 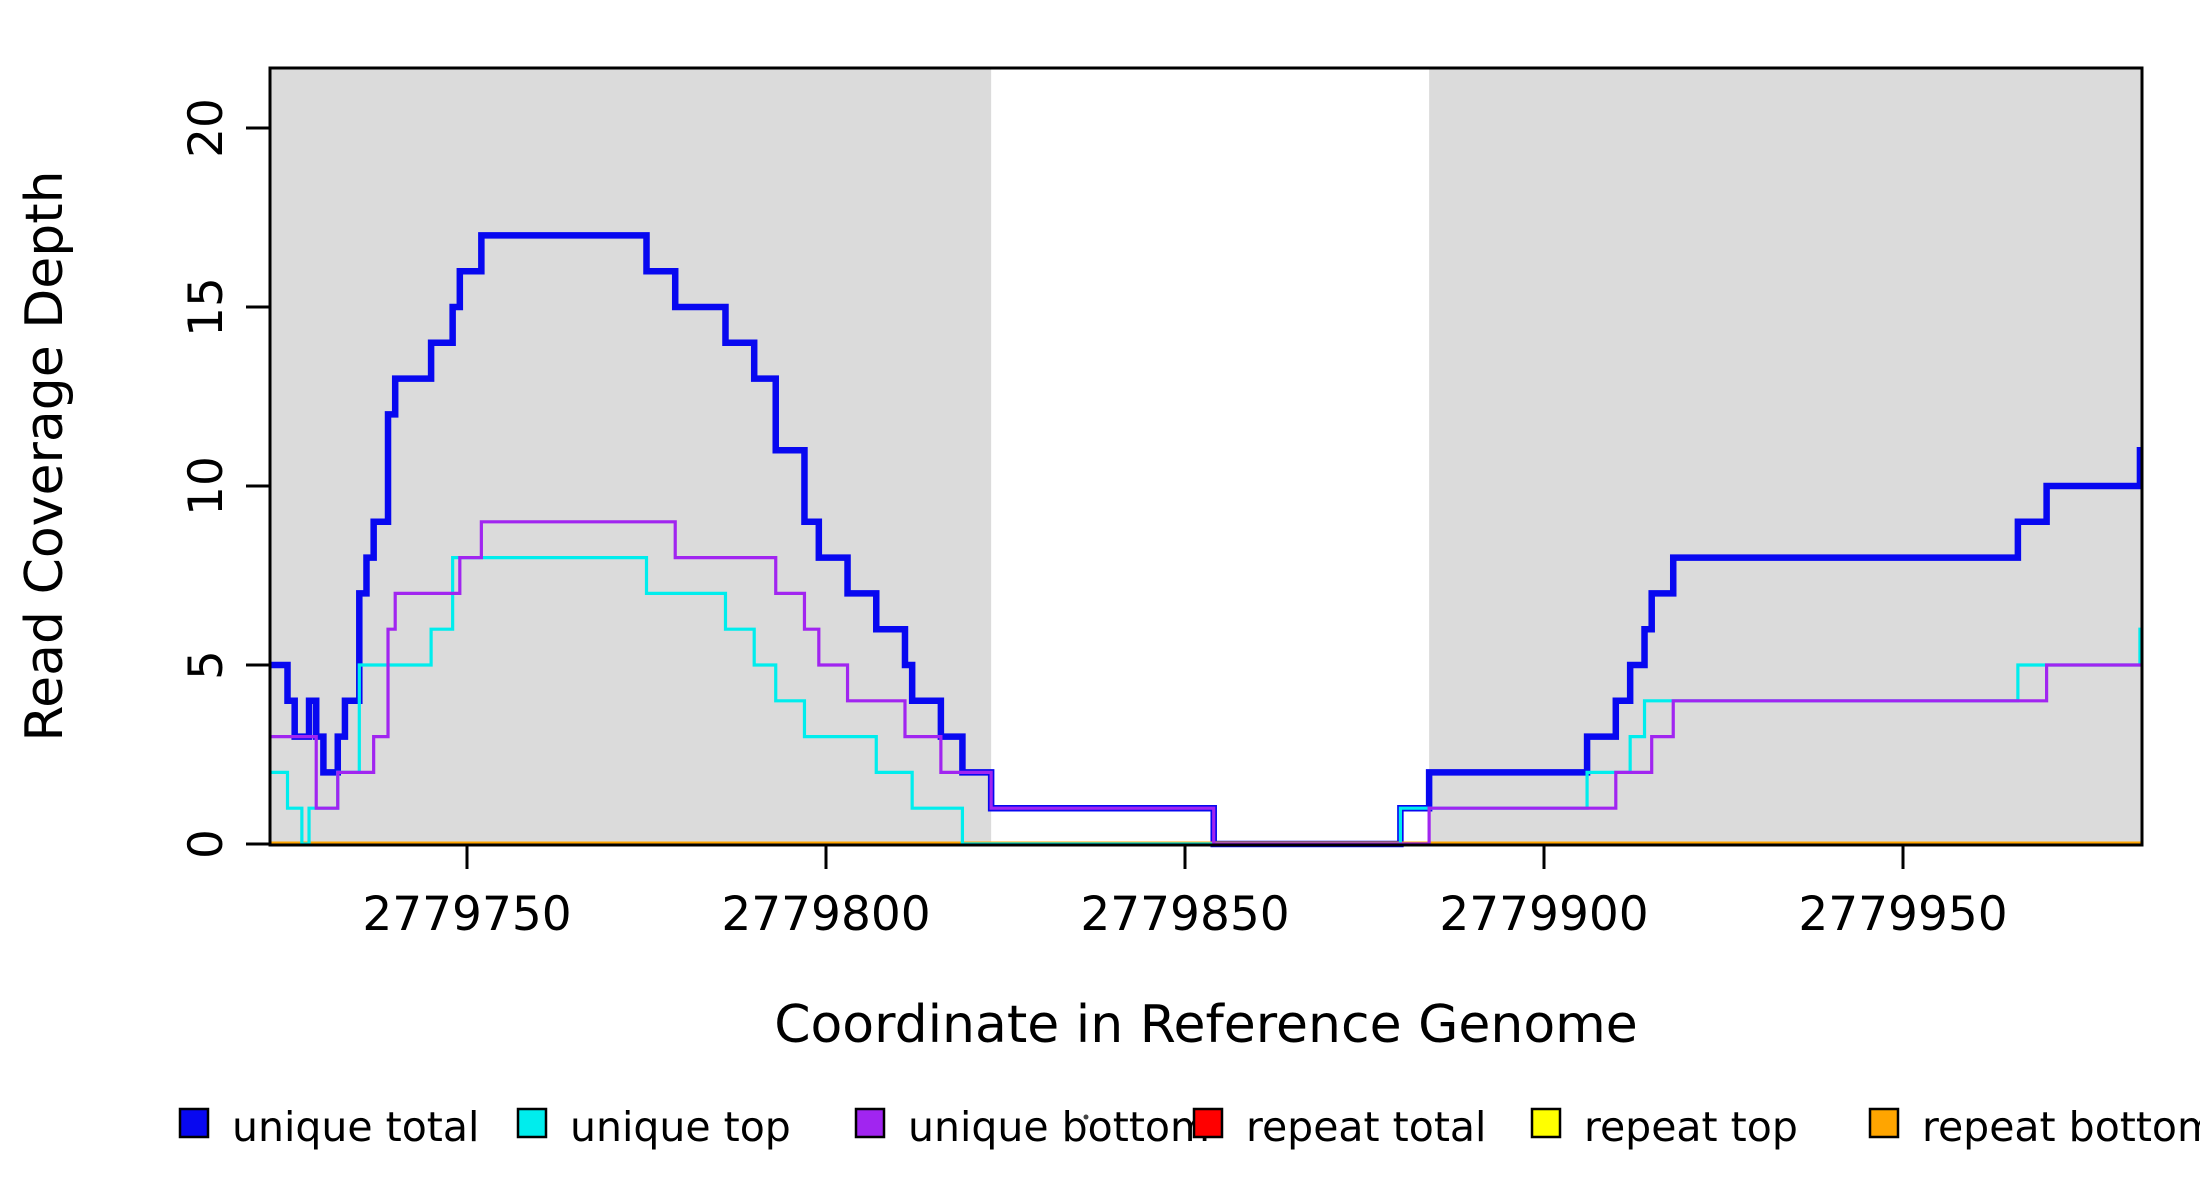 I want to click on legend-label-repeat-total: repeat total, so click(x=1366, y=1127).